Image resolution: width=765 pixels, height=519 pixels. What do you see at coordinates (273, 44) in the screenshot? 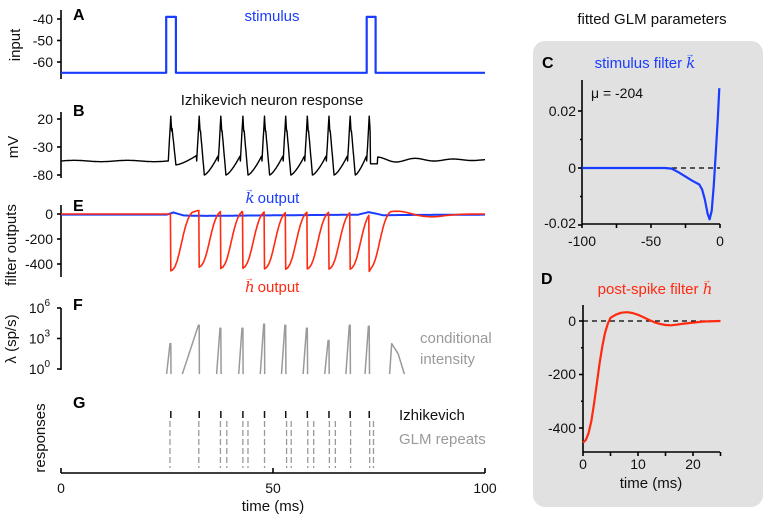
I see `stimulus-trace` at bounding box center [273, 44].